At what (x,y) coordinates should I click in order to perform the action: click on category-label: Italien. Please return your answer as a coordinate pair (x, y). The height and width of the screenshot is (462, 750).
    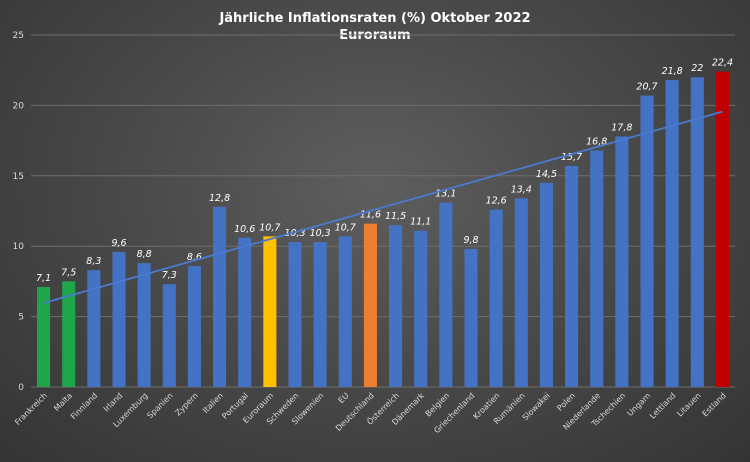
    Looking at the image, I should click on (213, 403).